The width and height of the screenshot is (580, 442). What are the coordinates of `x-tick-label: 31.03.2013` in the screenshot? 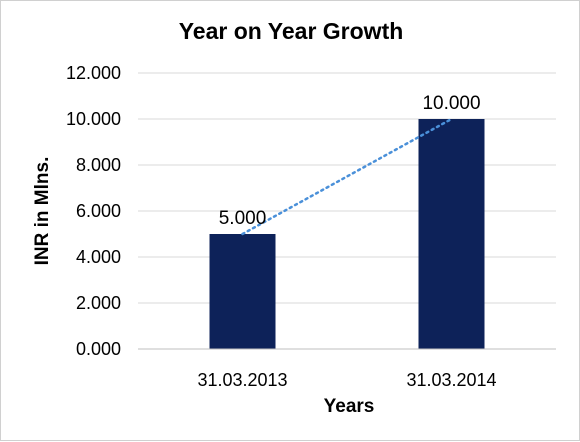 It's located at (242, 380).